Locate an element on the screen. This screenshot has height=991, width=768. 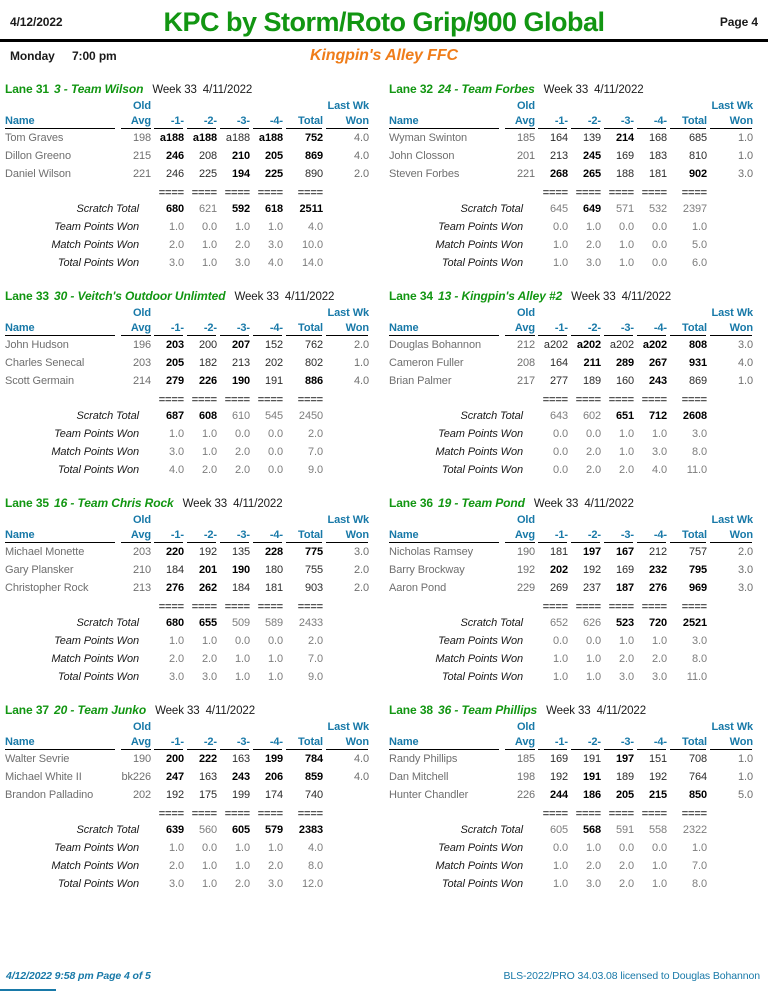
game-header: -2- is located at coordinates (200, 328).